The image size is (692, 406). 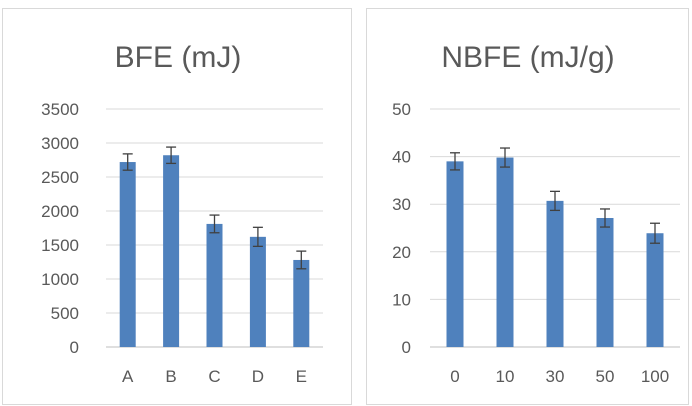 What do you see at coordinates (60, 211) in the screenshot?
I see `y-tick-label: 2000` at bounding box center [60, 211].